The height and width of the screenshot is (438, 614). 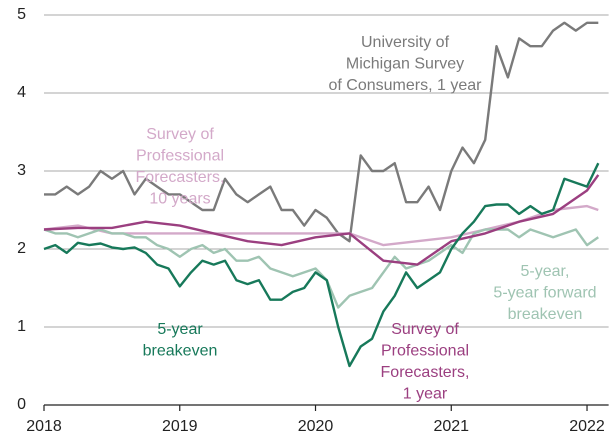 I want to click on series-label: 10 years, so click(x=179, y=199).